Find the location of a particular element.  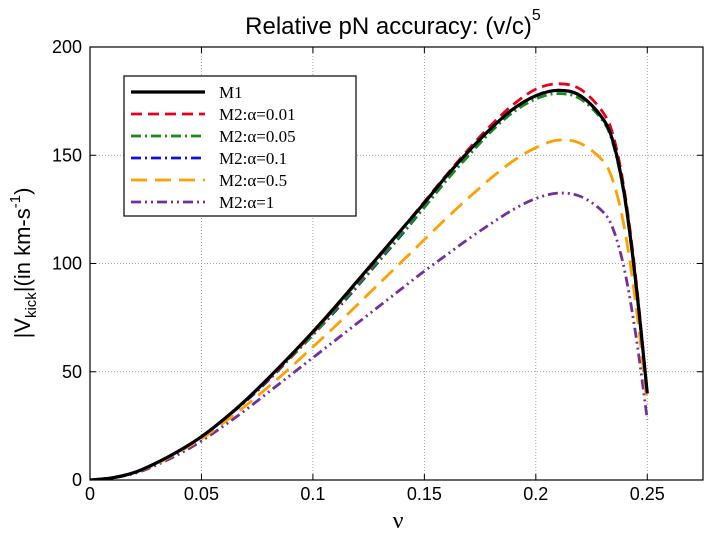

chart-title: Relative pN accuracy: (v/c)5 is located at coordinates (393, 23).